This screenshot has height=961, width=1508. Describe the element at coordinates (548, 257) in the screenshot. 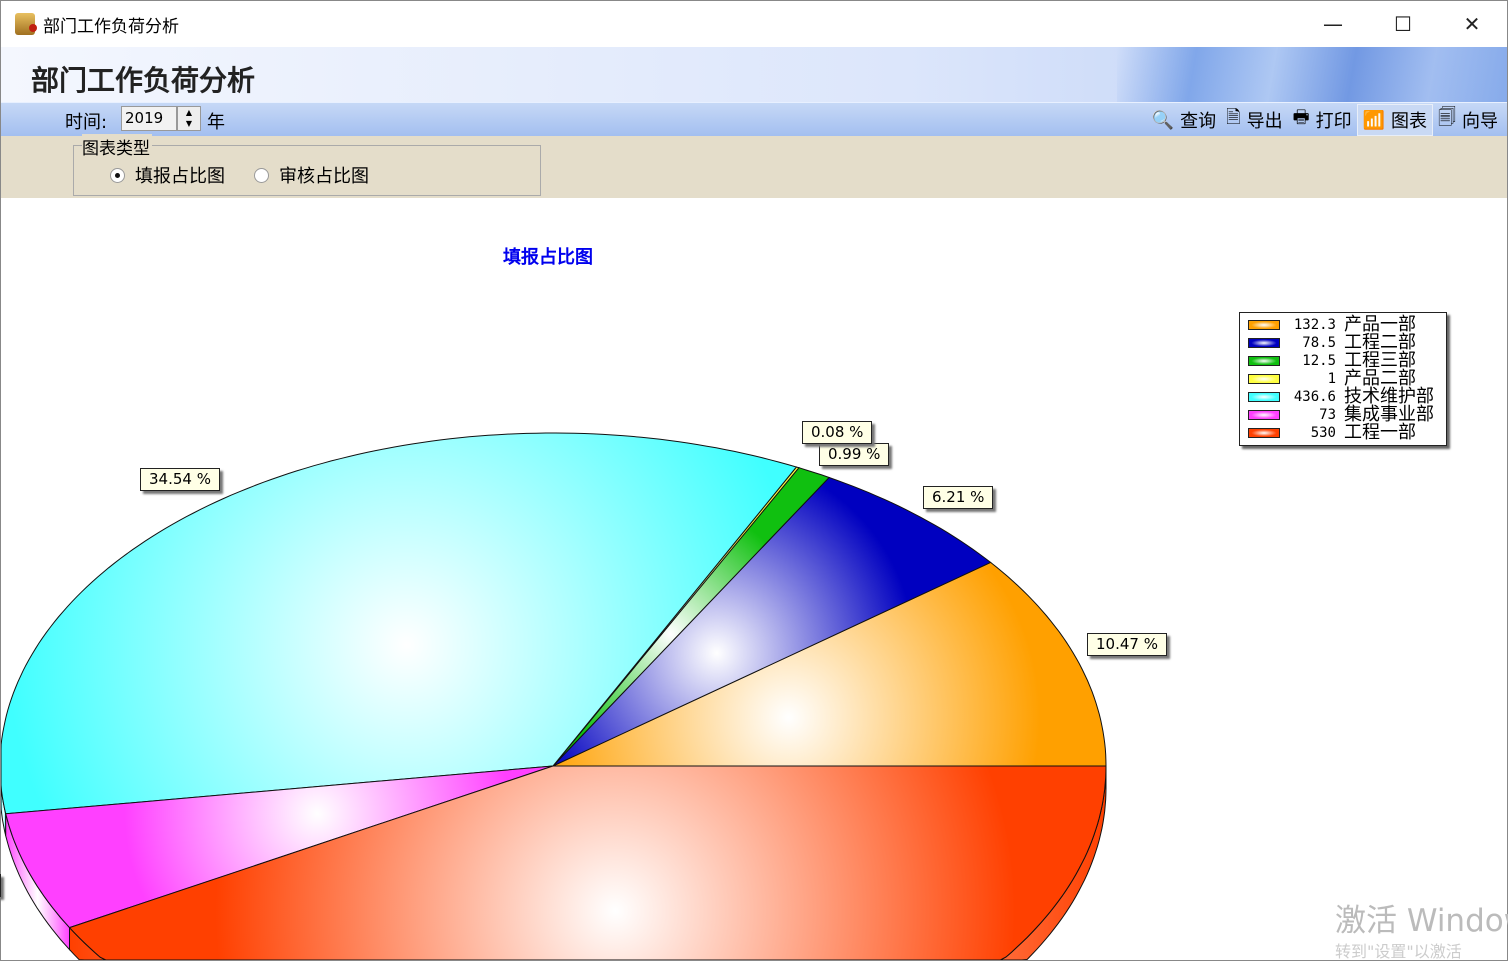

I see `chart-title: 填报占比图` at that location.